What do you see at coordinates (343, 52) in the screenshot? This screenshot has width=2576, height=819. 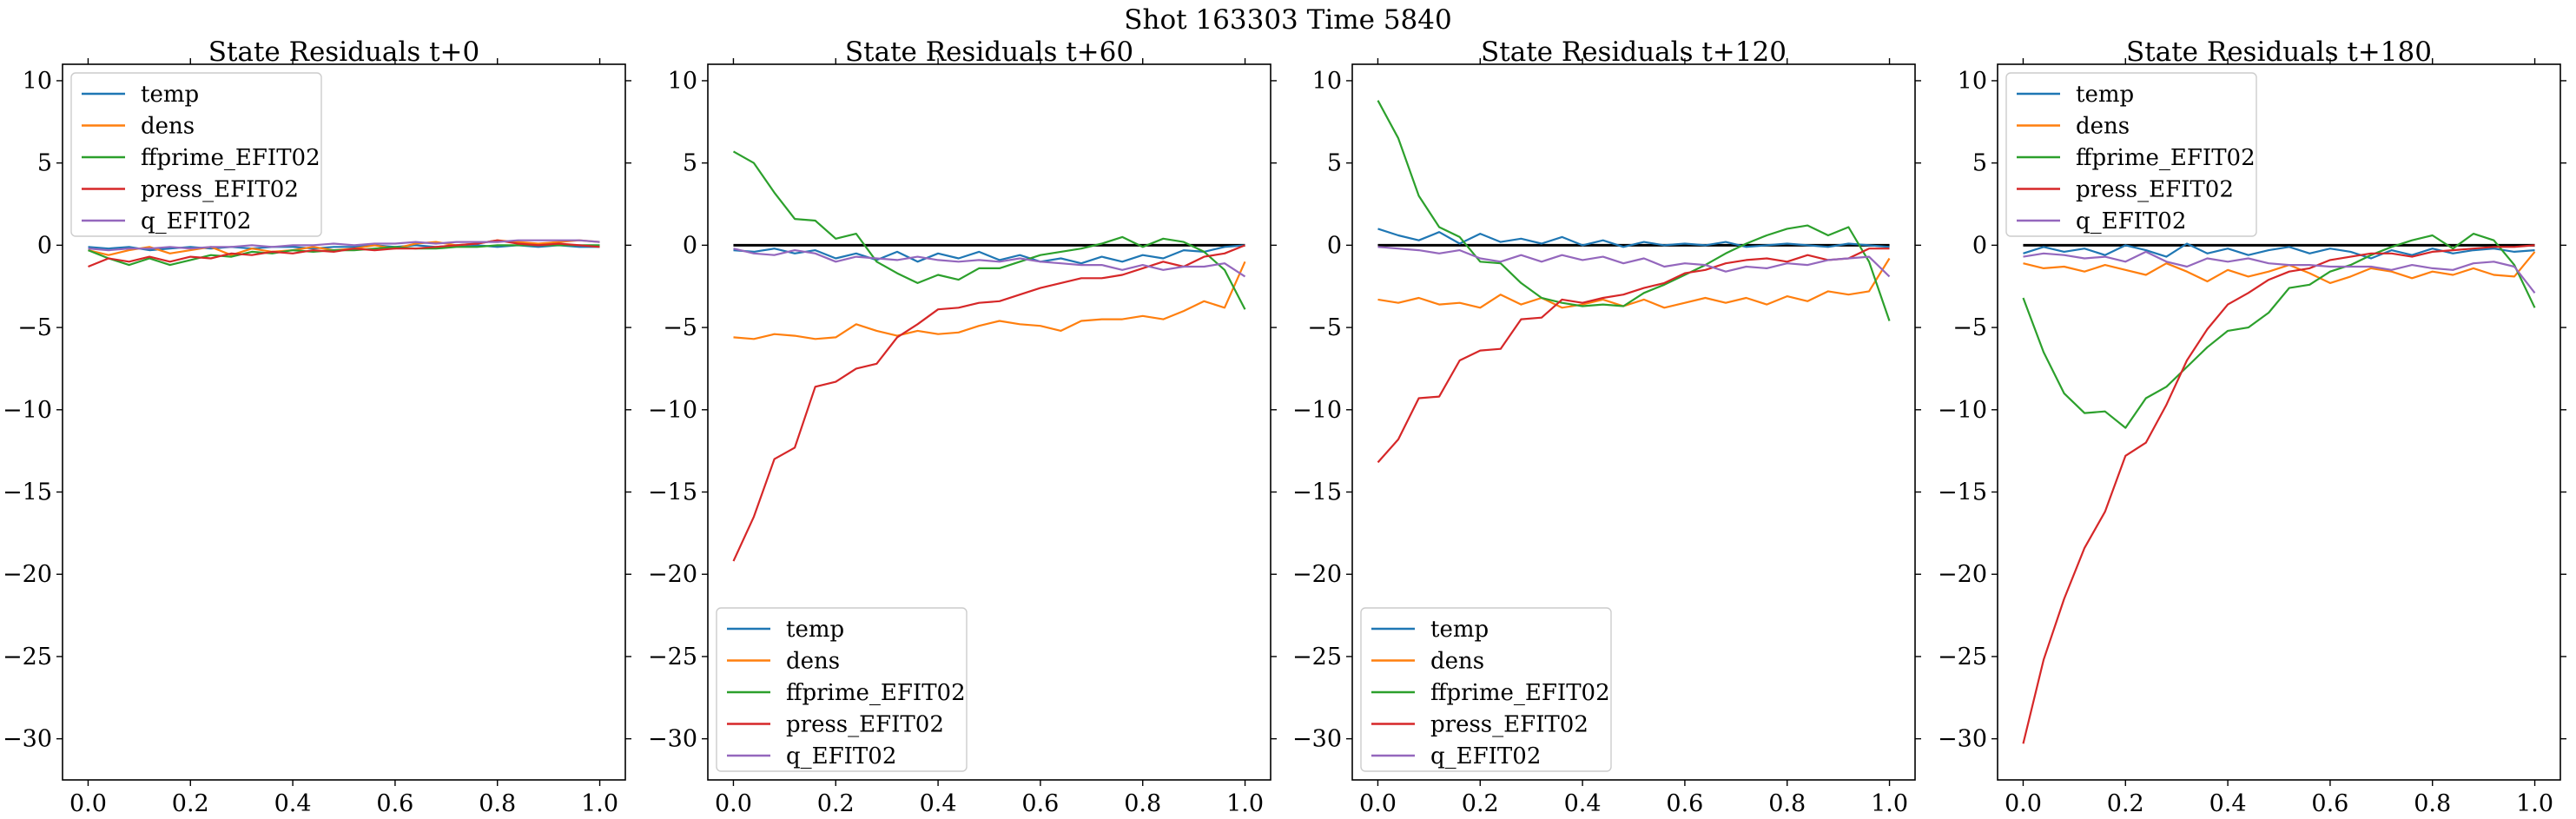 I see `subplot-title: State Residuals t+0` at bounding box center [343, 52].